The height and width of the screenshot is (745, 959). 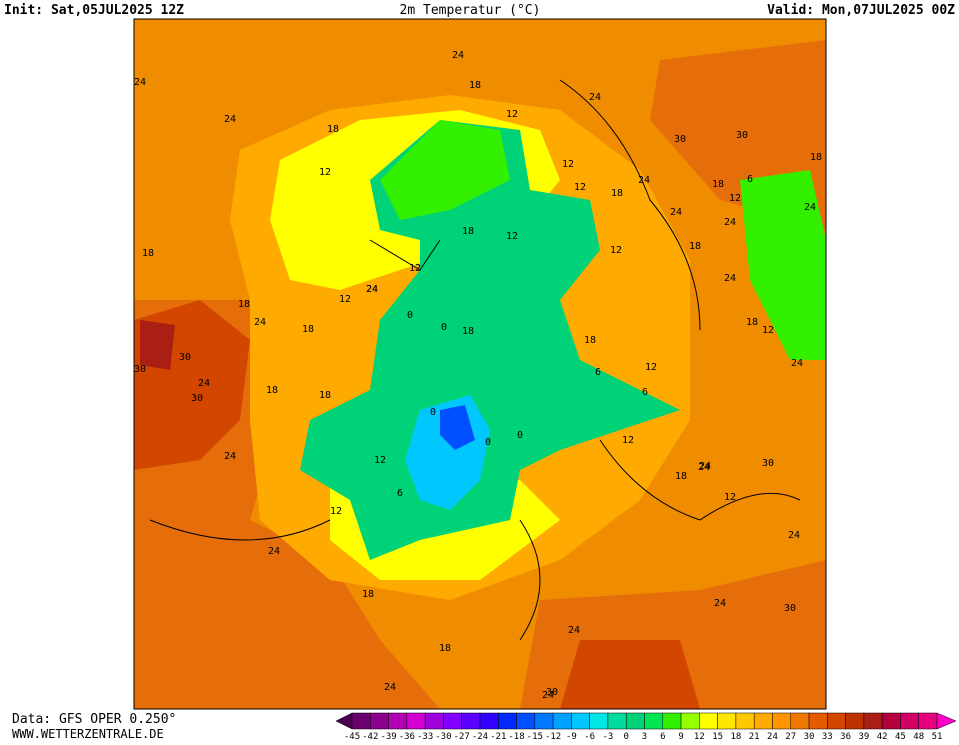 What do you see at coordinates (94, 719) in the screenshot?
I see `data-source: Data: GFS OPER 0.250°` at bounding box center [94, 719].